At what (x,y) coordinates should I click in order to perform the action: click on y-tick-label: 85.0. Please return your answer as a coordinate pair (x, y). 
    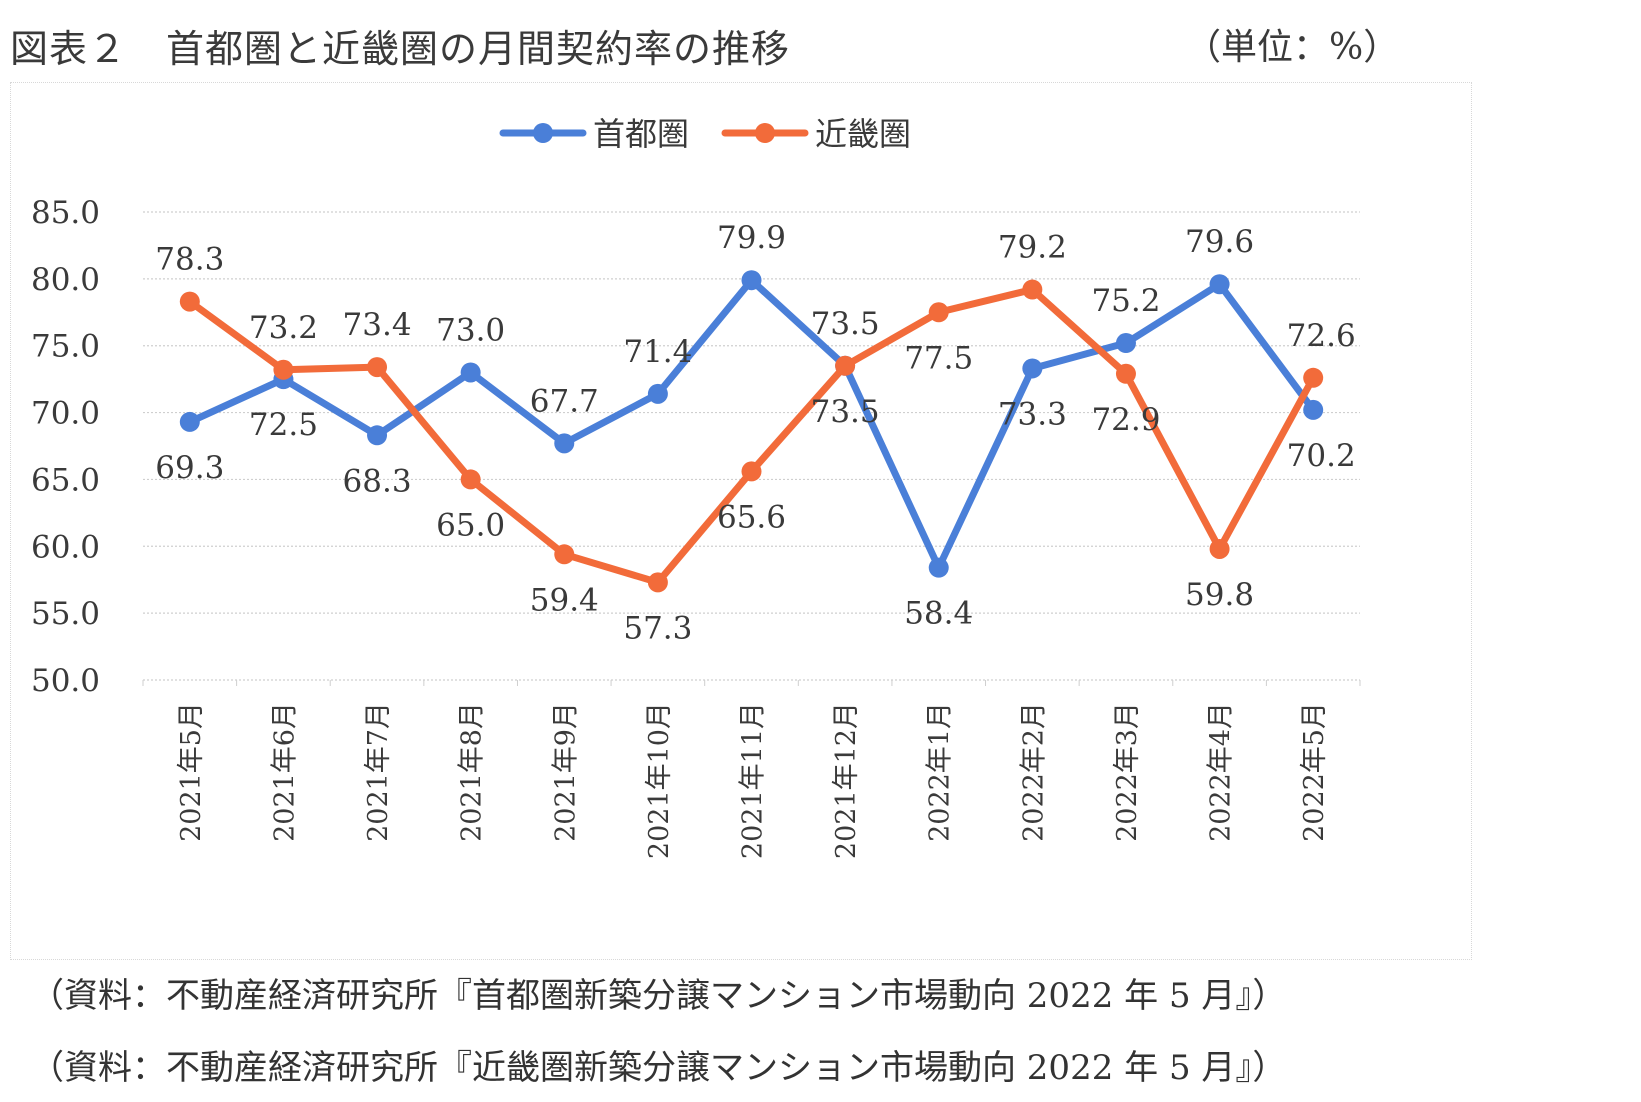
    Looking at the image, I should click on (65, 213).